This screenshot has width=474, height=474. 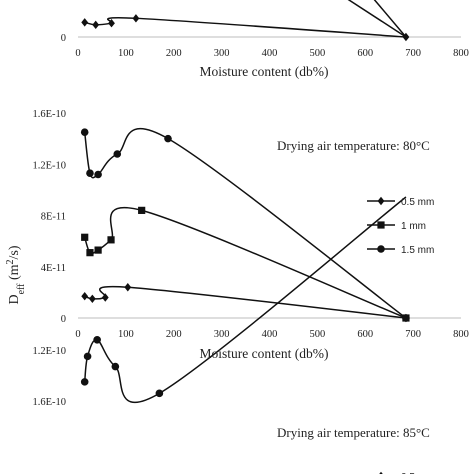 I want to click on middle-x-tick-label: 800, so click(x=461, y=334).